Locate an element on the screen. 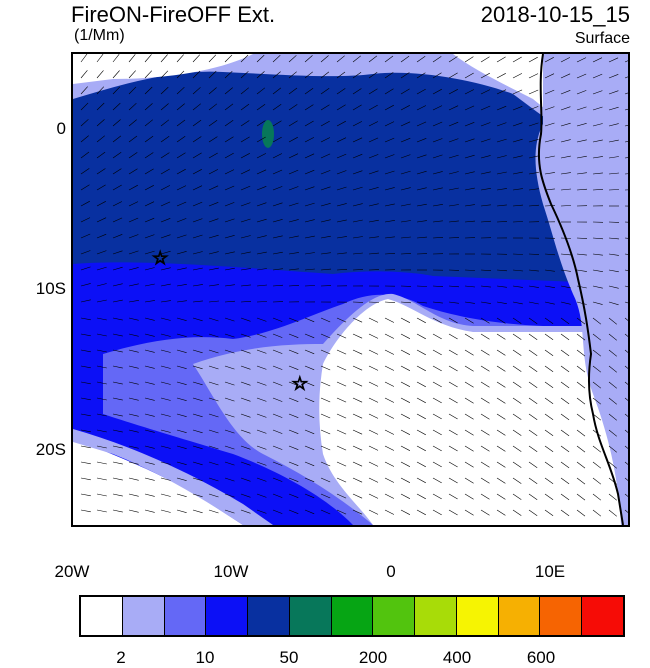 This screenshot has width=650, height=668. colorbar-label-200: 200 is located at coordinates (373, 658).